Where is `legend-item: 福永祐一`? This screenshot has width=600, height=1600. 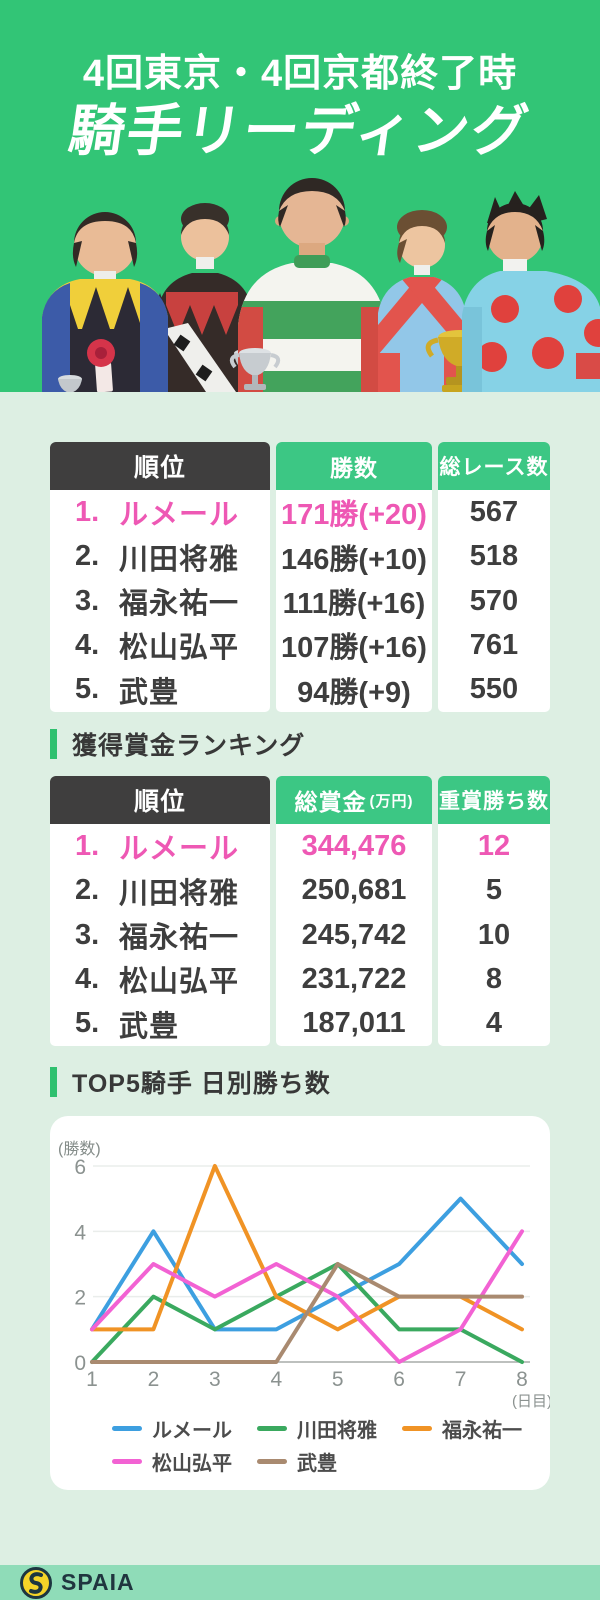 legend-item: 福永祐一 is located at coordinates (474, 1429).